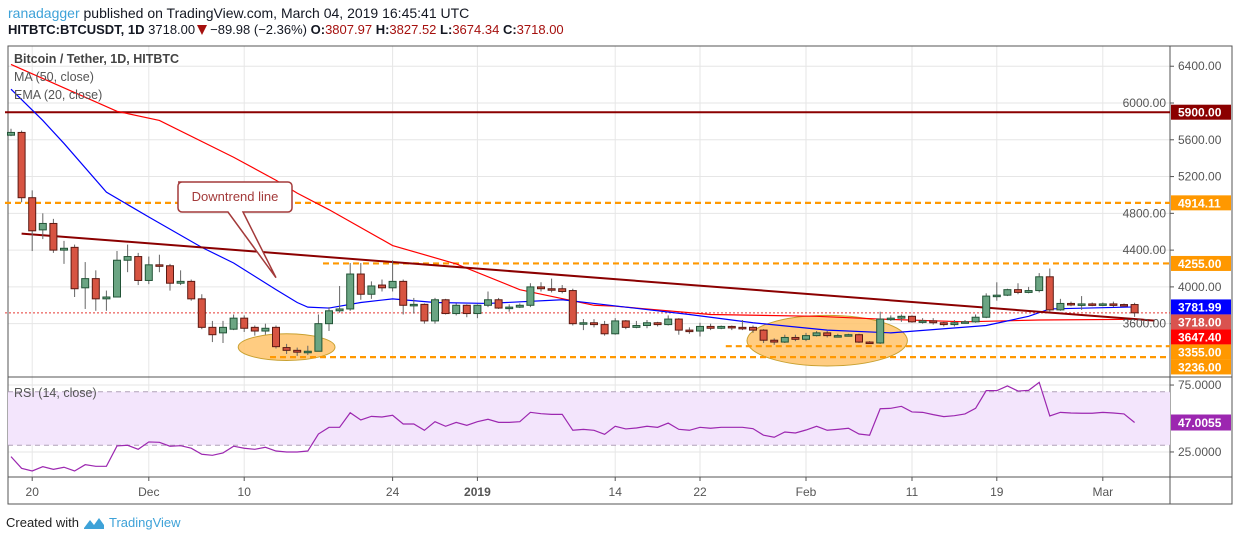 Image resolution: width=1234 pixels, height=541 pixels. Describe the element at coordinates (44, 13) in the screenshot. I see `author-link: ranadagger` at that location.